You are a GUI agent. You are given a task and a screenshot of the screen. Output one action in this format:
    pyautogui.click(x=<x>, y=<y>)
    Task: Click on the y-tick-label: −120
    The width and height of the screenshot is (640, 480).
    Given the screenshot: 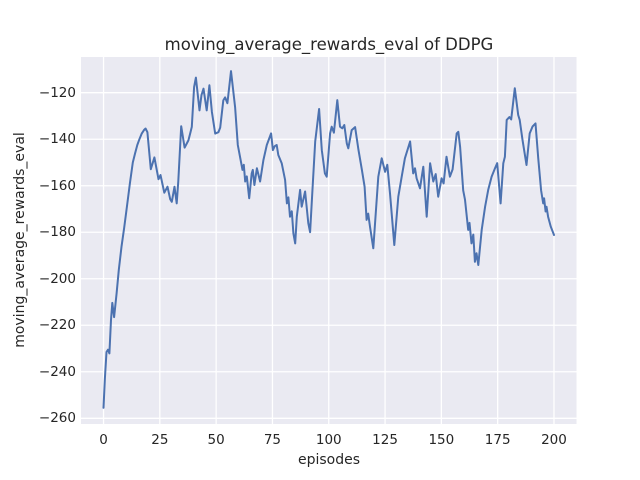 What is the action you would take?
    pyautogui.click(x=57, y=92)
    